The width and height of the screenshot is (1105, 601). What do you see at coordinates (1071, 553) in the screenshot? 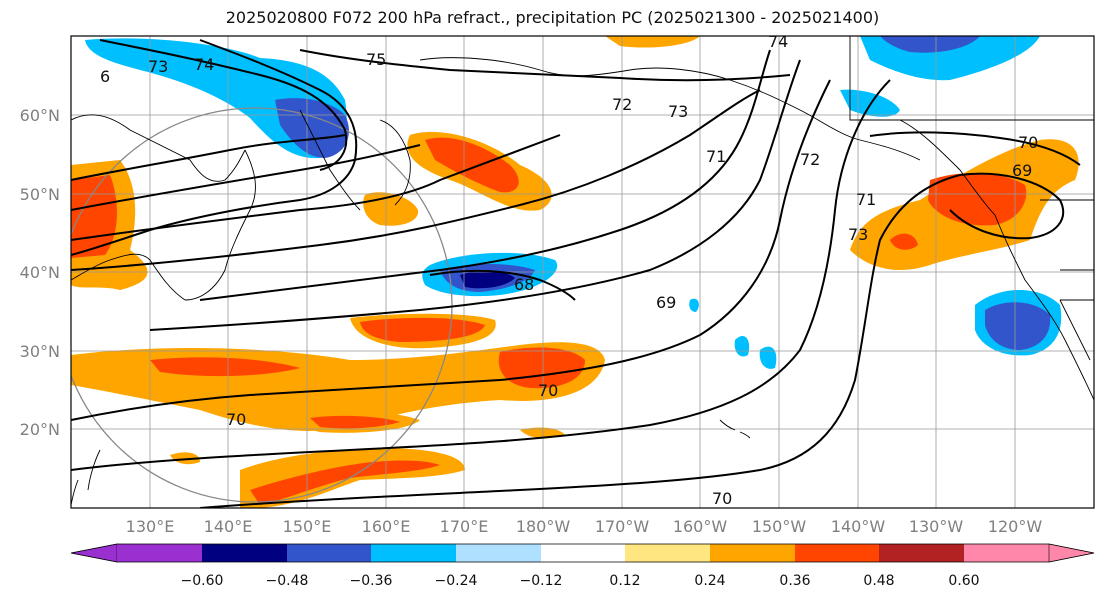
I see `colorbar-extend-high` at bounding box center [1071, 553].